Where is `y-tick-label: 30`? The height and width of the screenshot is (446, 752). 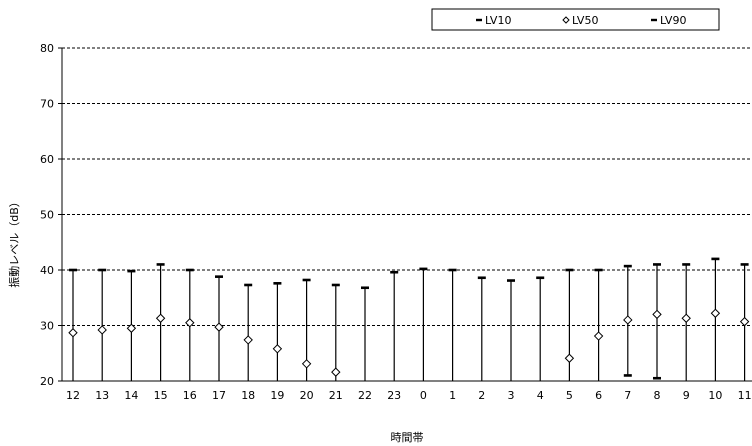
y-tick-label: 30 is located at coordinates (47, 326).